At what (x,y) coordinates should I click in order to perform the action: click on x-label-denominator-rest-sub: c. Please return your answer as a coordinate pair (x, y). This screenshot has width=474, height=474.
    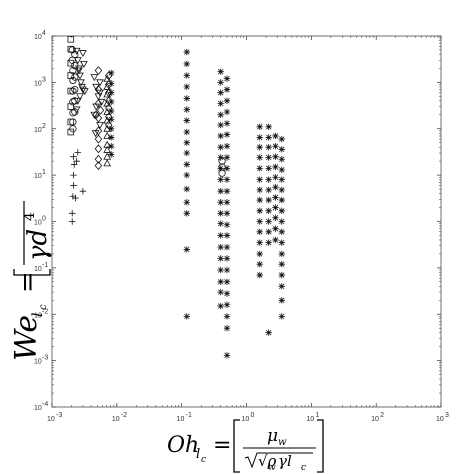
    Looking at the image, I should click on (303, 468).